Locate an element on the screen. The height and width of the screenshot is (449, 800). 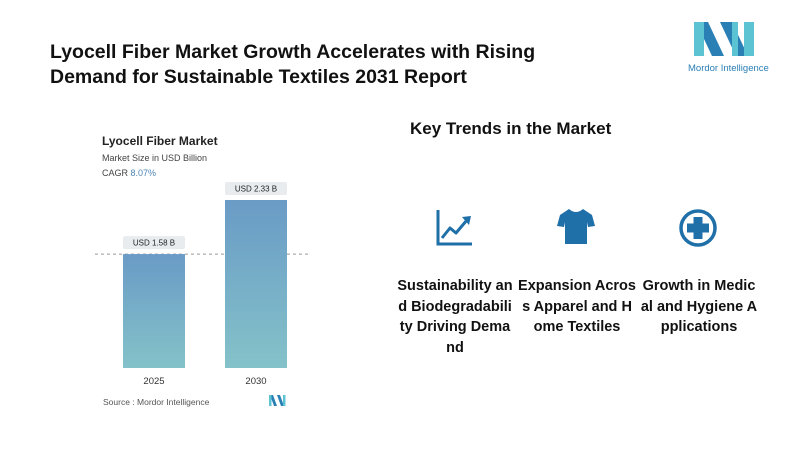
tshirt-icon is located at coordinates (576, 226).